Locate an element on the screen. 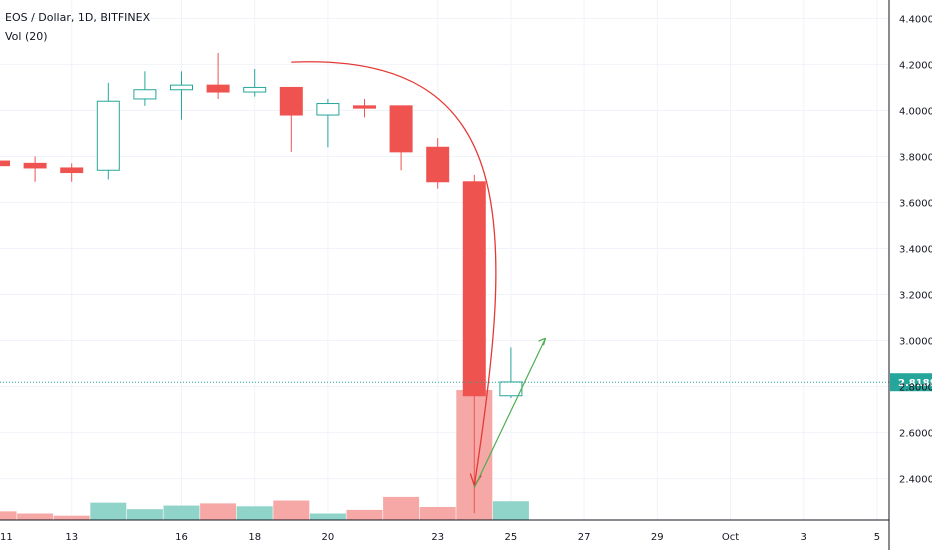 The width and height of the screenshot is (932, 554). y-tick-label: 2.6000 is located at coordinates (915, 434).